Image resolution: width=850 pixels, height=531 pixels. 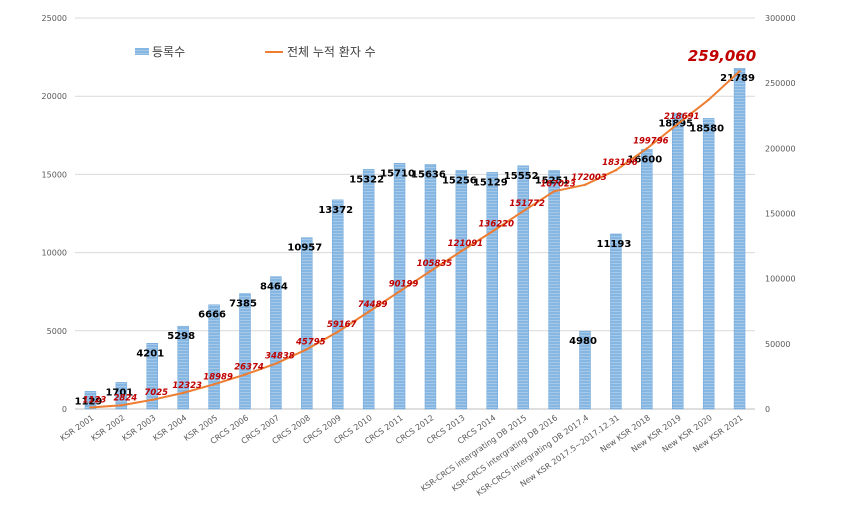 What do you see at coordinates (138, 428) in the screenshot?
I see `x-tick-label: KSR 2003` at bounding box center [138, 428].